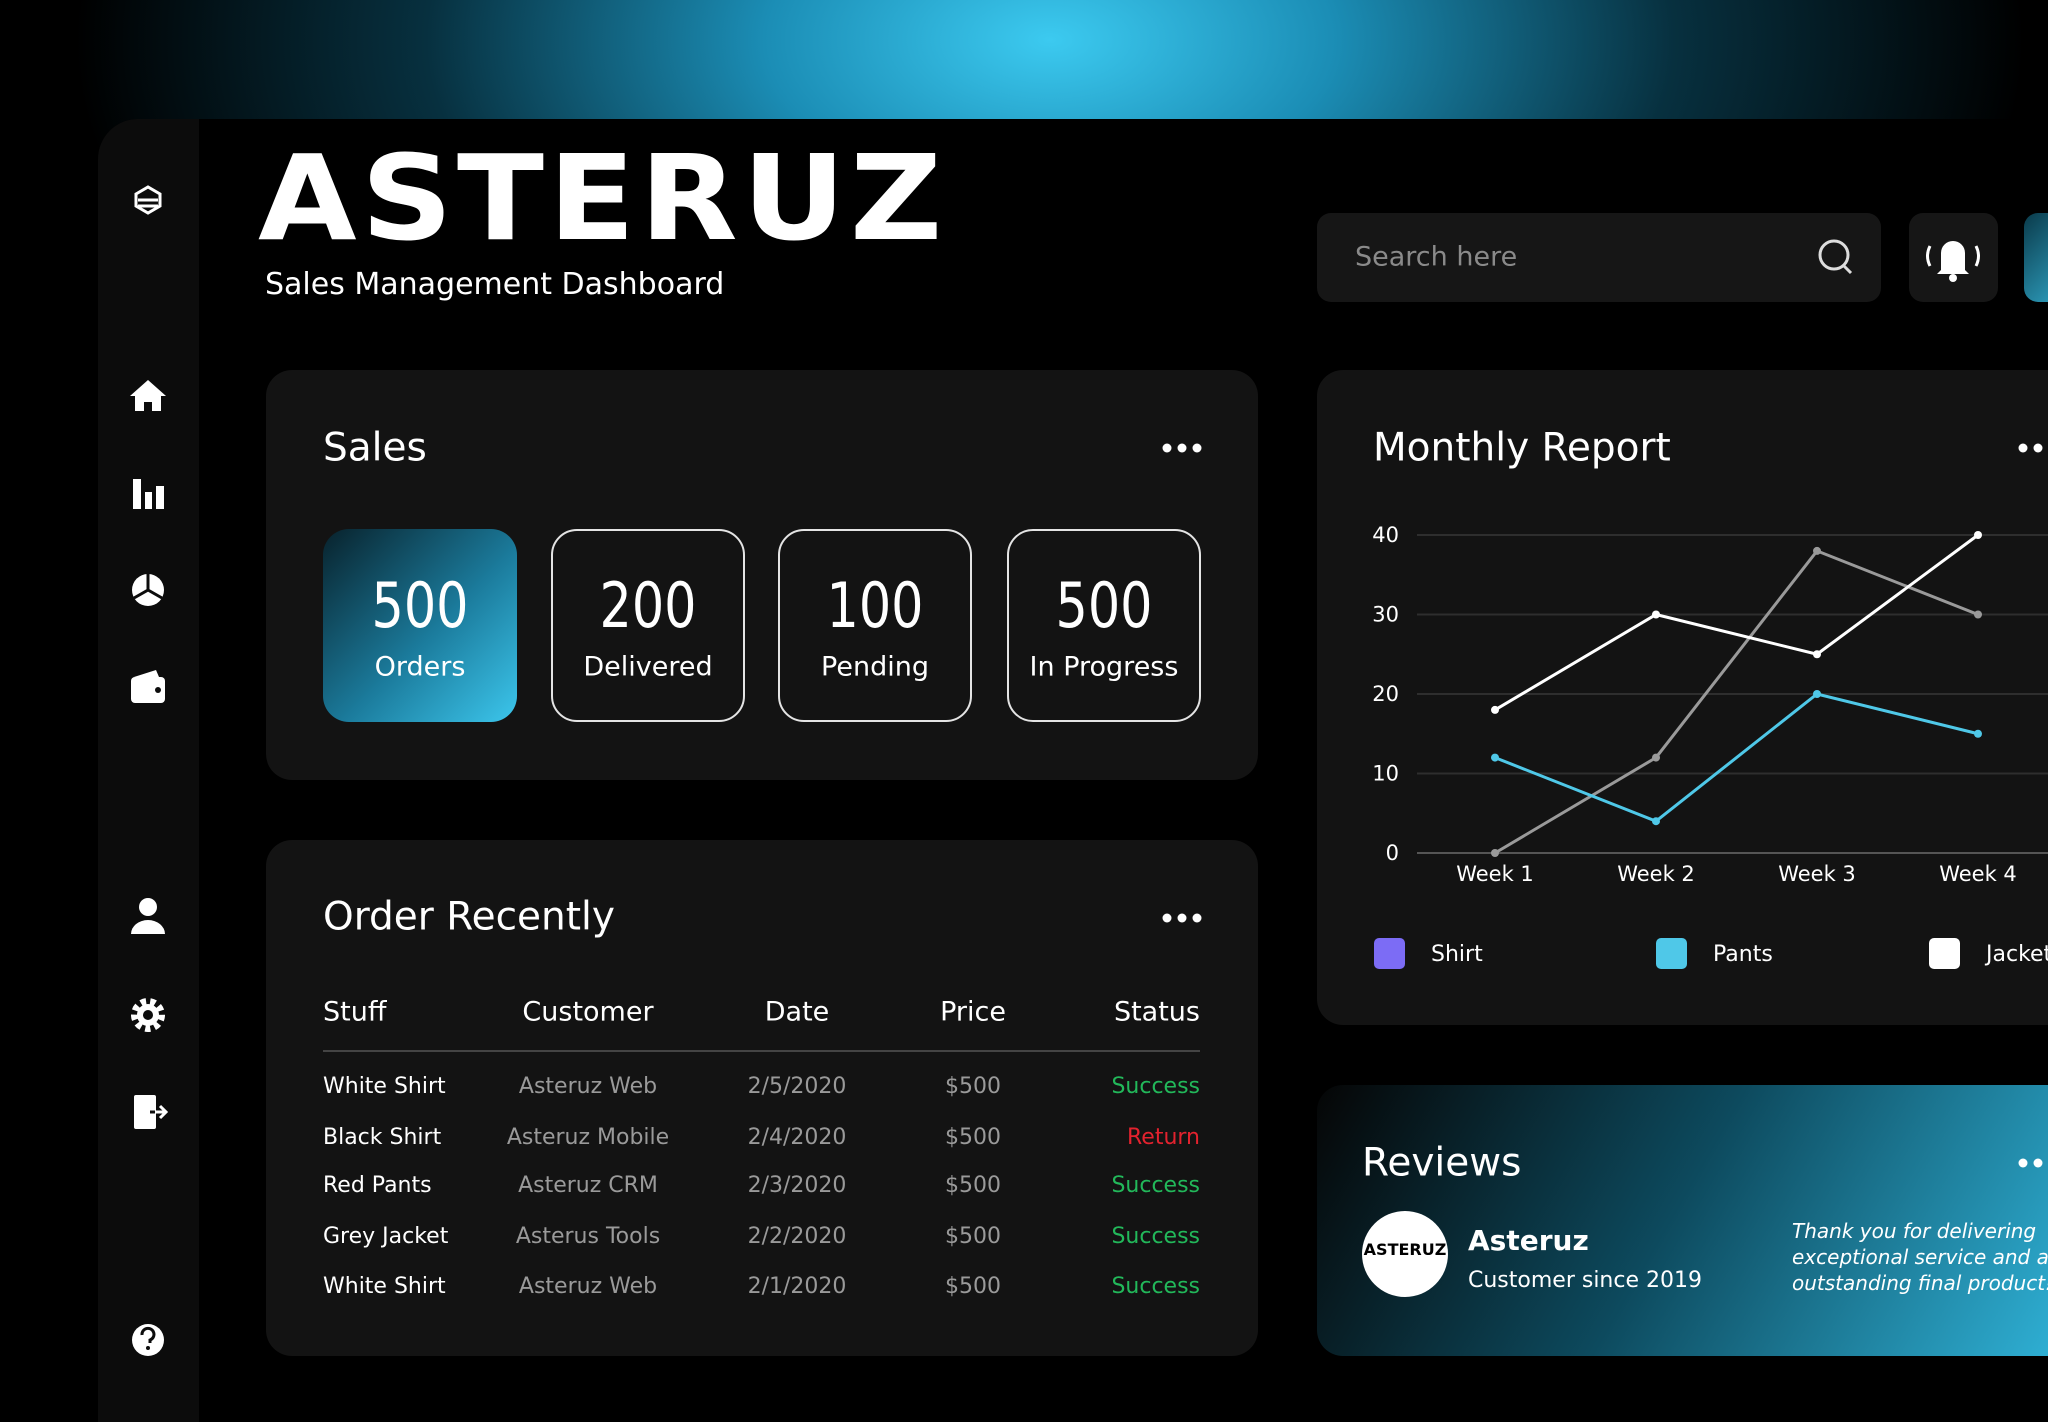 The image size is (2048, 1422). I want to click on review-quote: exceptional service and an, so click(1920, 1257).